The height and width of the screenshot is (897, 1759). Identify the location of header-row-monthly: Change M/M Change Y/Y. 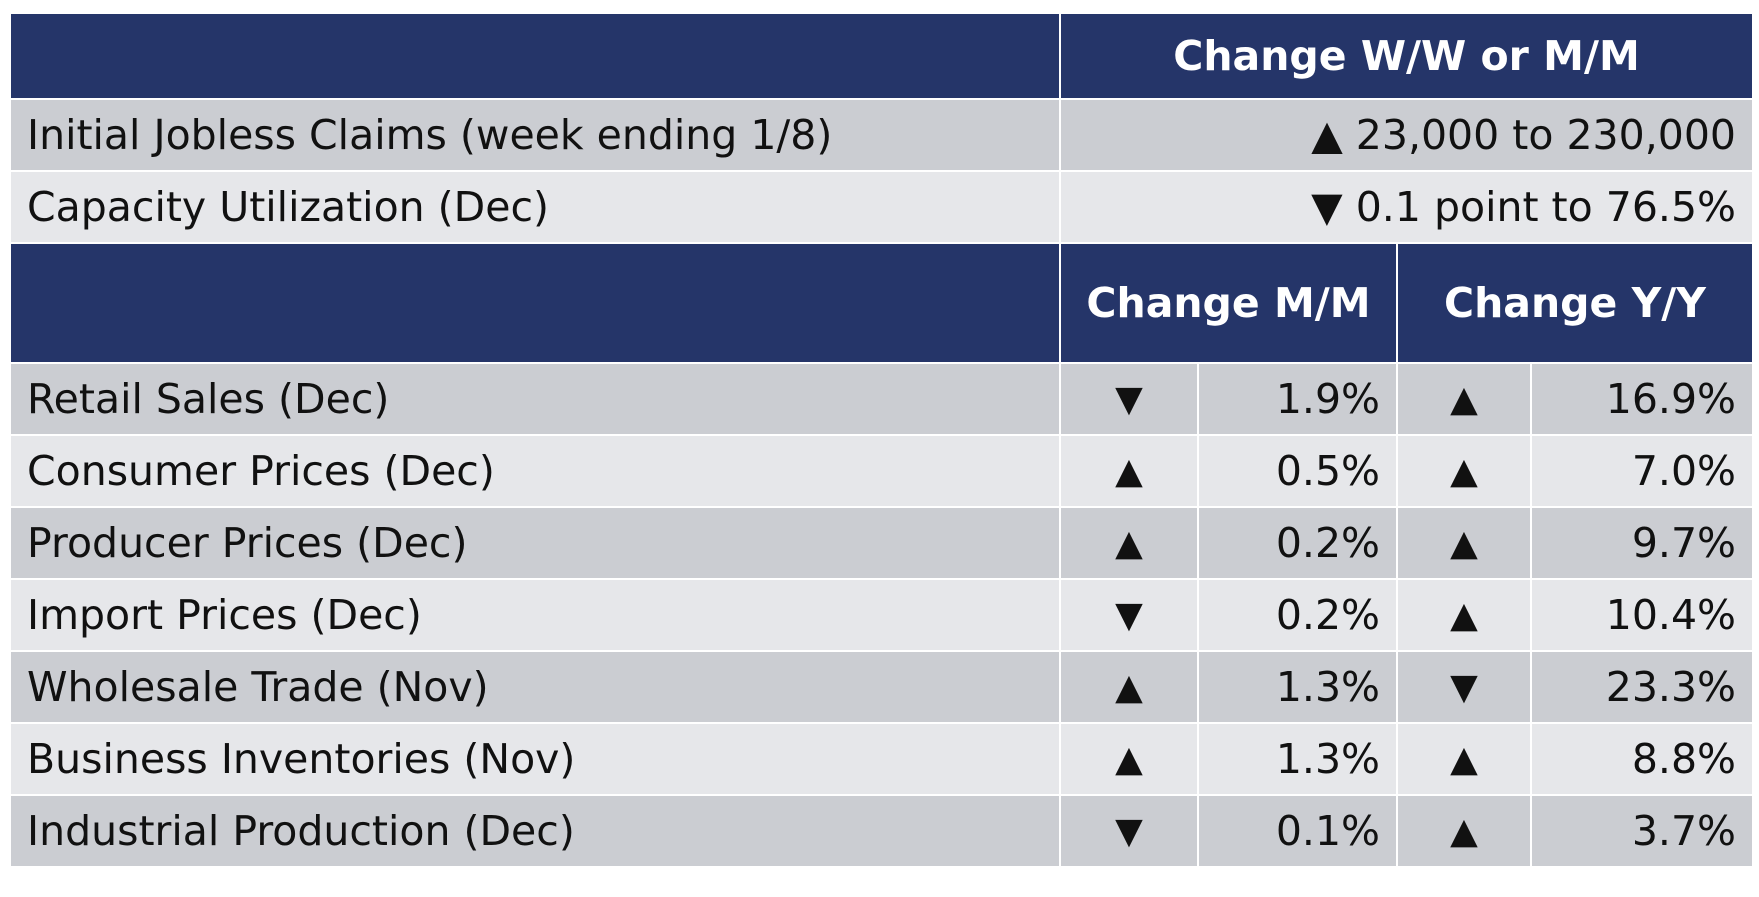
(881, 303).